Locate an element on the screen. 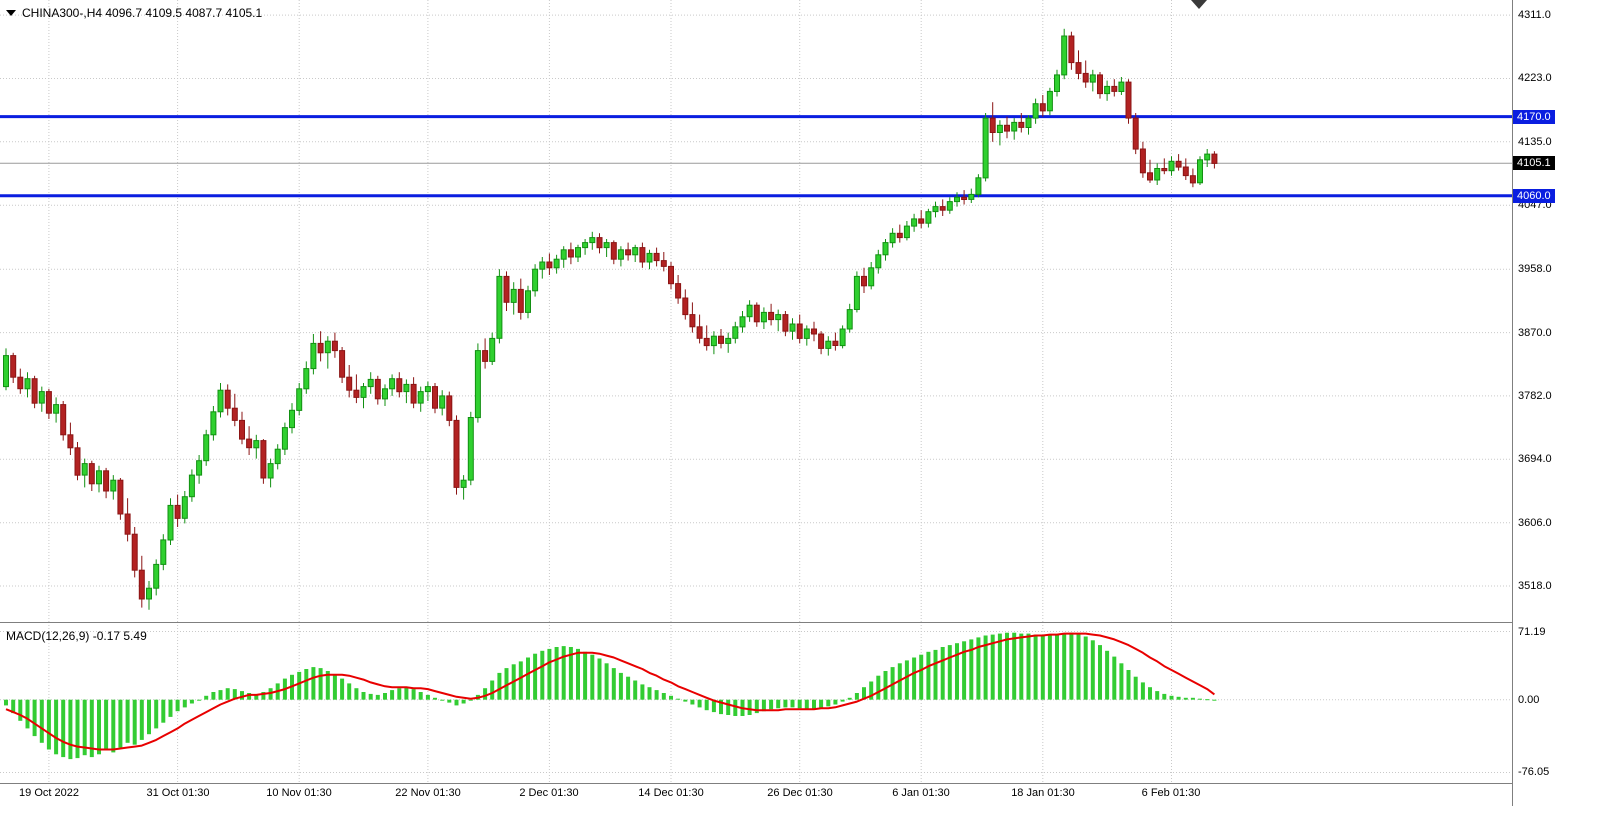 The width and height of the screenshot is (1601, 825). time-axis-label: 6 Feb 01:30 is located at coordinates (1171, 793).